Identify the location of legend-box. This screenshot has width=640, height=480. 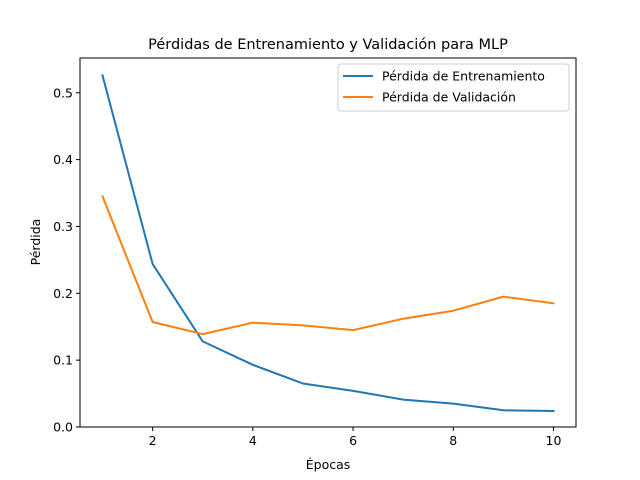
(453, 87).